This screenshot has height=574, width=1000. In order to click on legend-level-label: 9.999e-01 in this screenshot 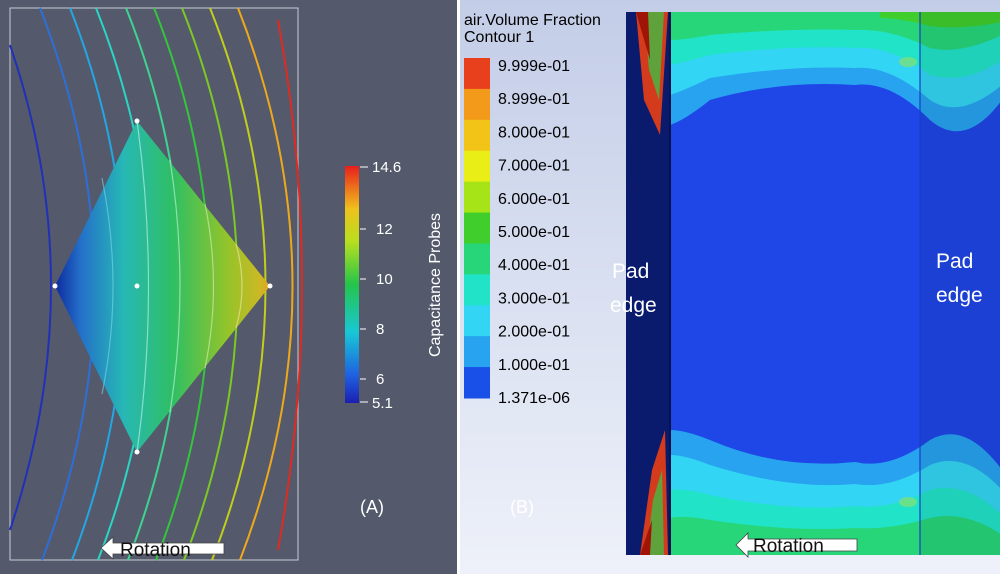, I will do `click(534, 66)`.